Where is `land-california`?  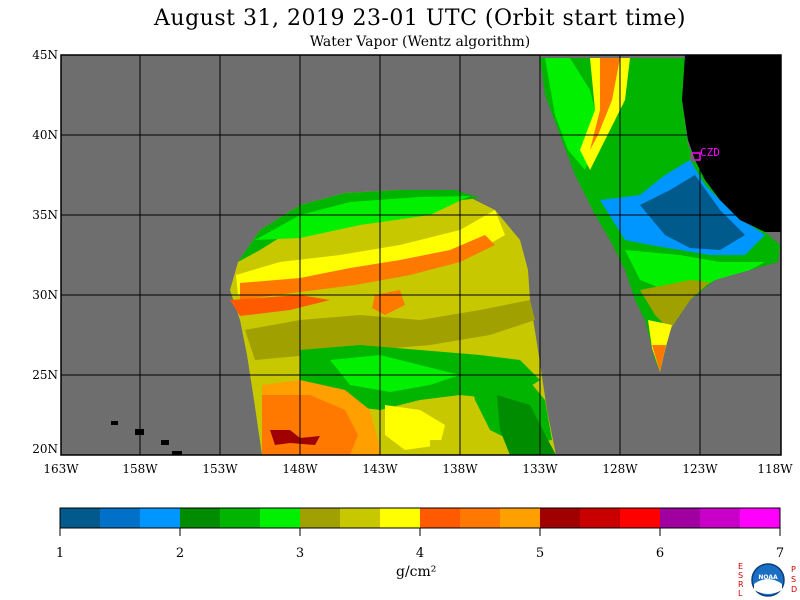
land-california is located at coordinates (731, 143).